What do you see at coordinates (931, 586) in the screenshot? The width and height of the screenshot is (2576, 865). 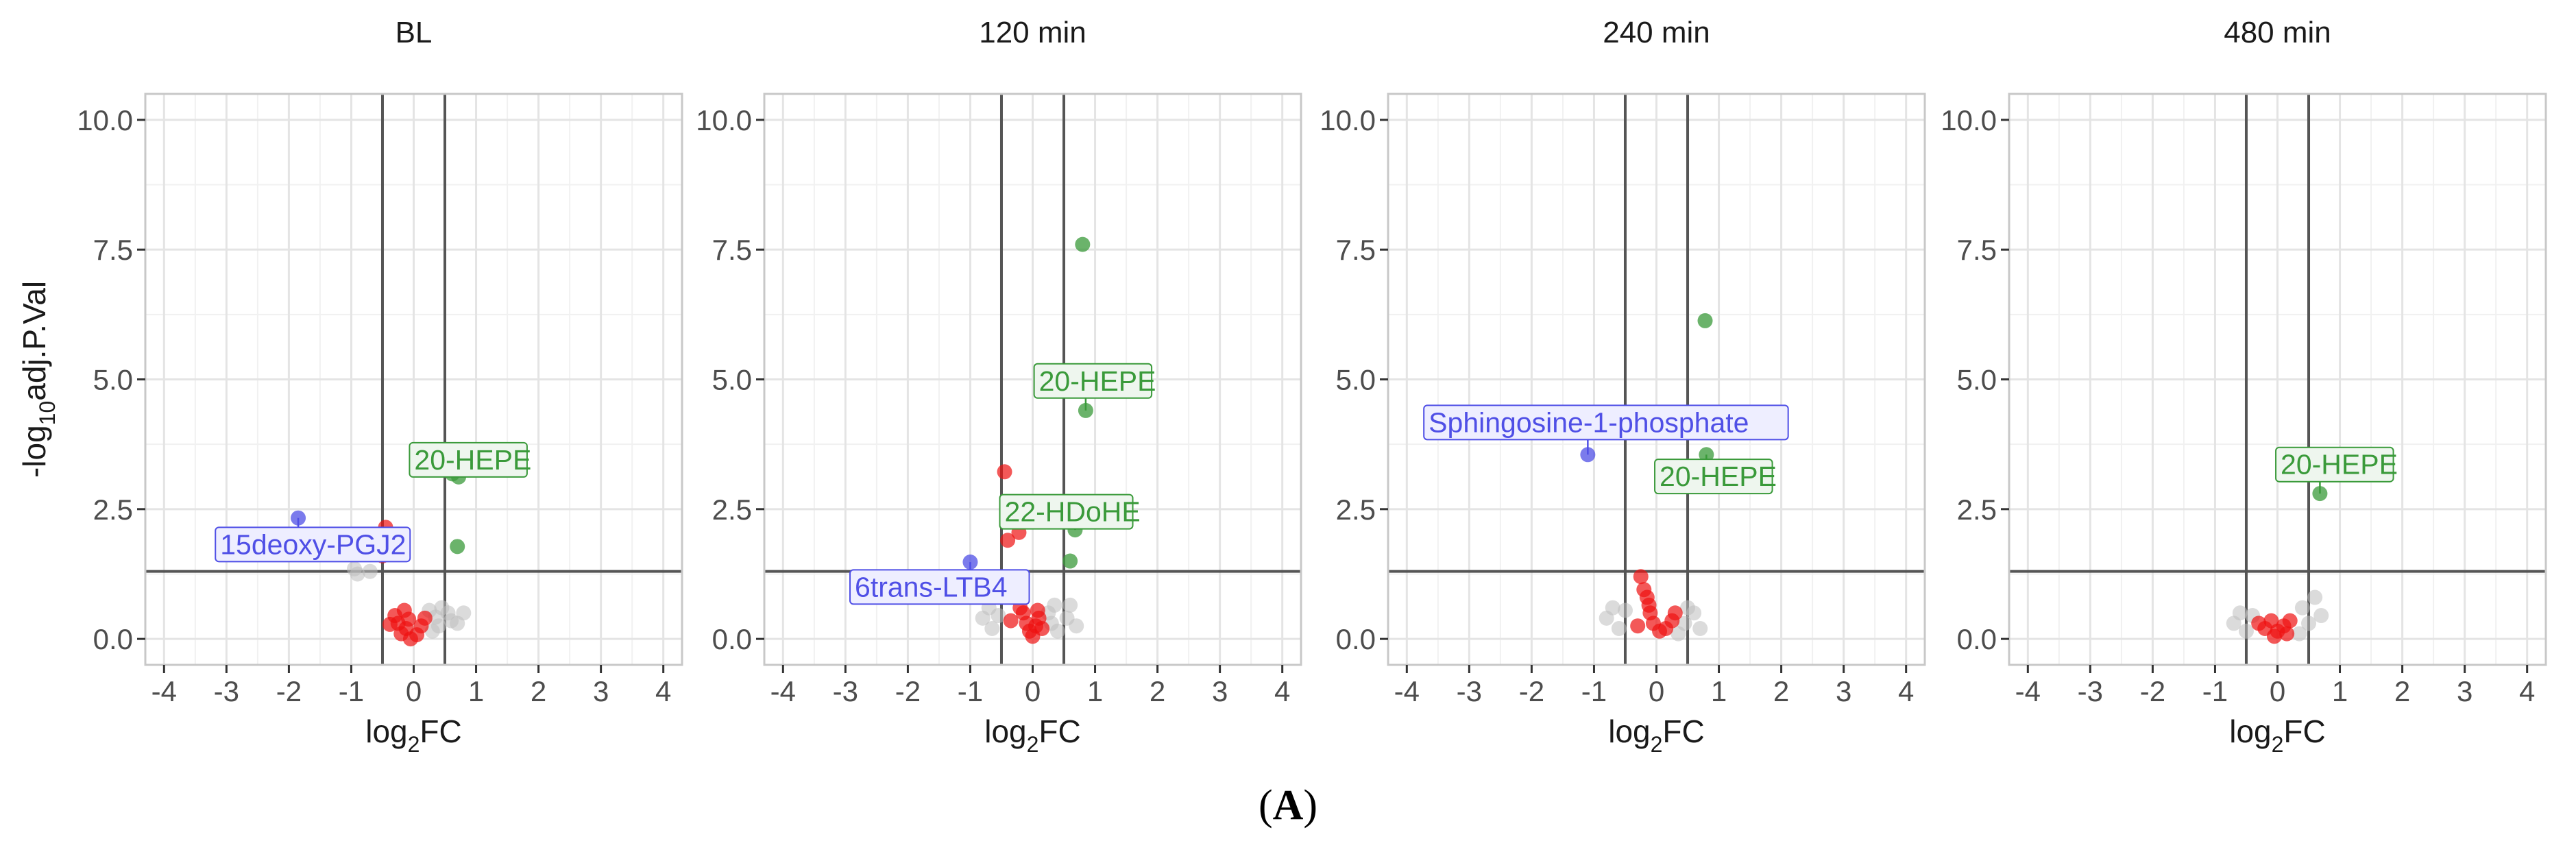 I see `point-label-text: 6trans-LTB4` at bounding box center [931, 586].